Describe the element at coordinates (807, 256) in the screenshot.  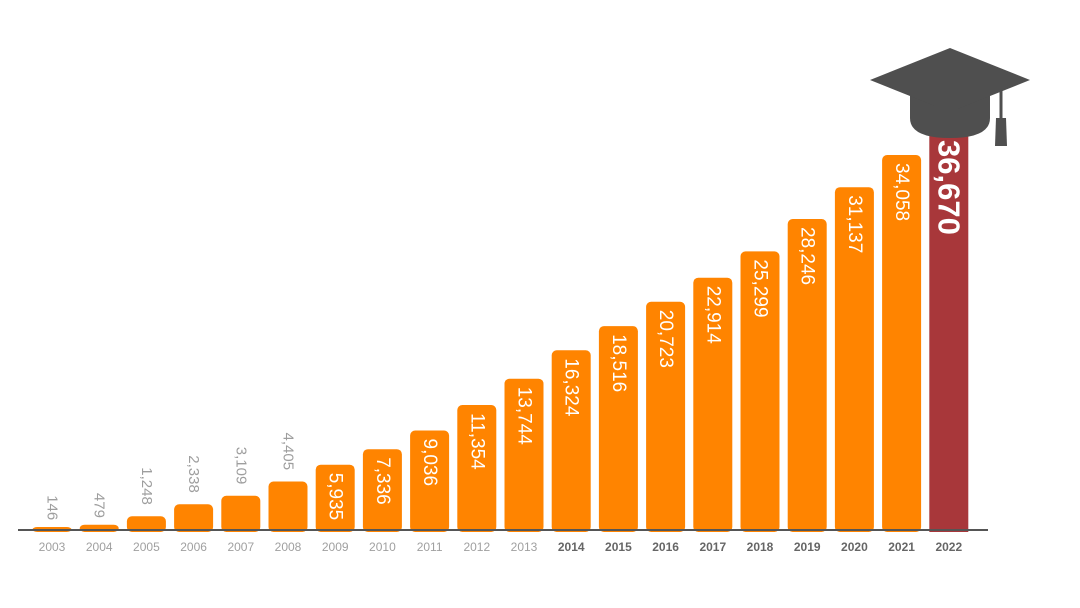
I see `value-label-2019: 28,246` at that location.